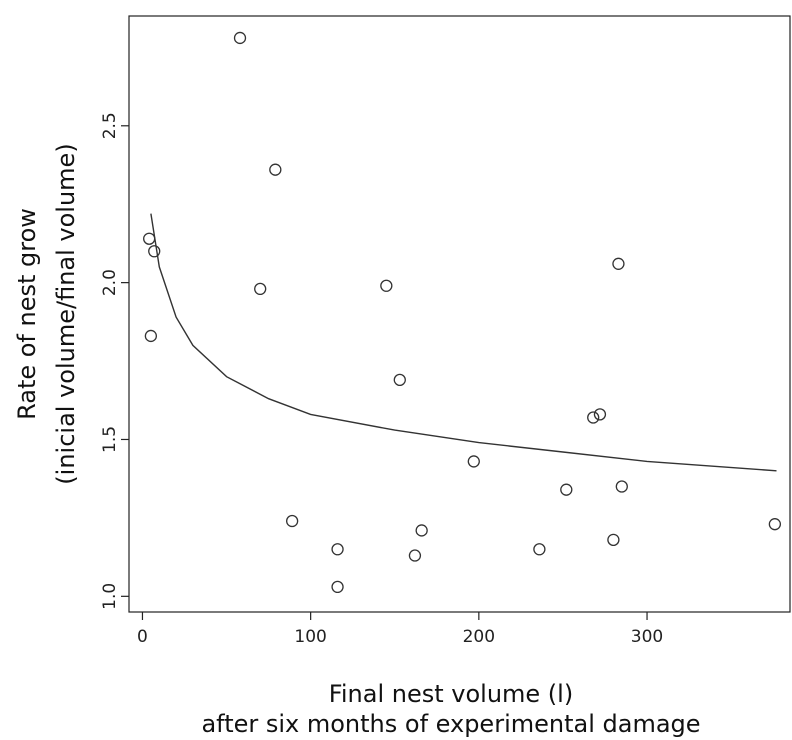 The image size is (792, 740). I want to click on x-tick-label: 0, so click(142, 637).